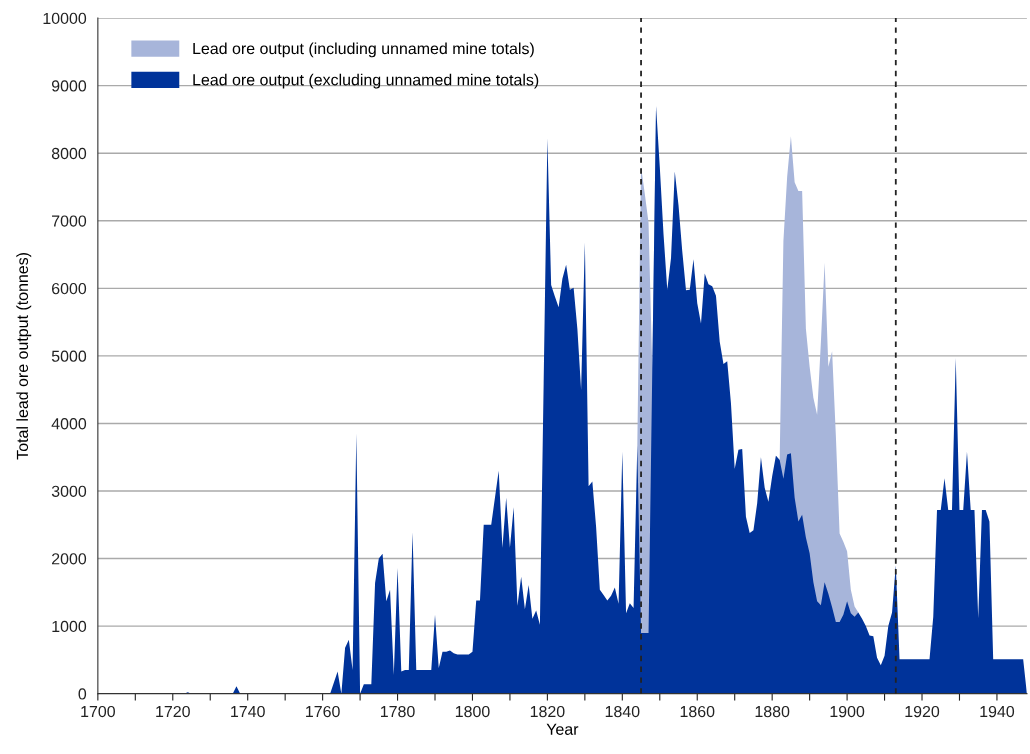  I want to click on x-tick-label: 1860, so click(697, 711).